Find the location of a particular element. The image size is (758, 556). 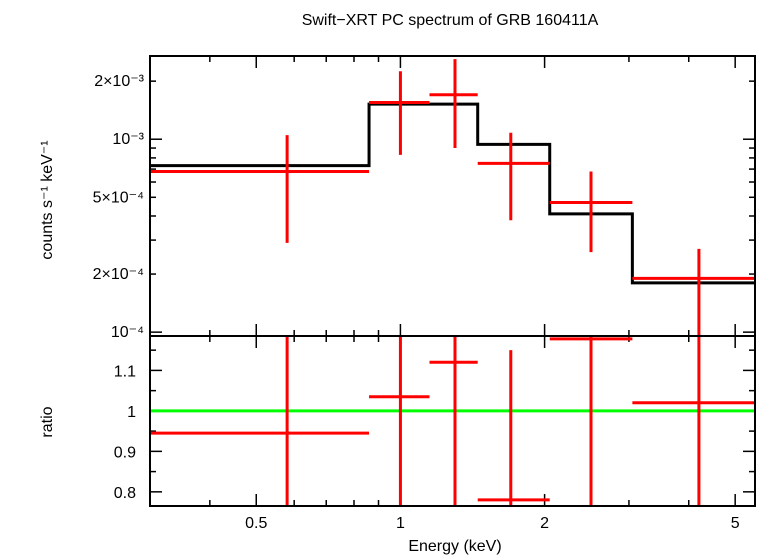

spectrum-y-axis-label: counts s⁻¹ keV⁻¹ is located at coordinates (47, 199).